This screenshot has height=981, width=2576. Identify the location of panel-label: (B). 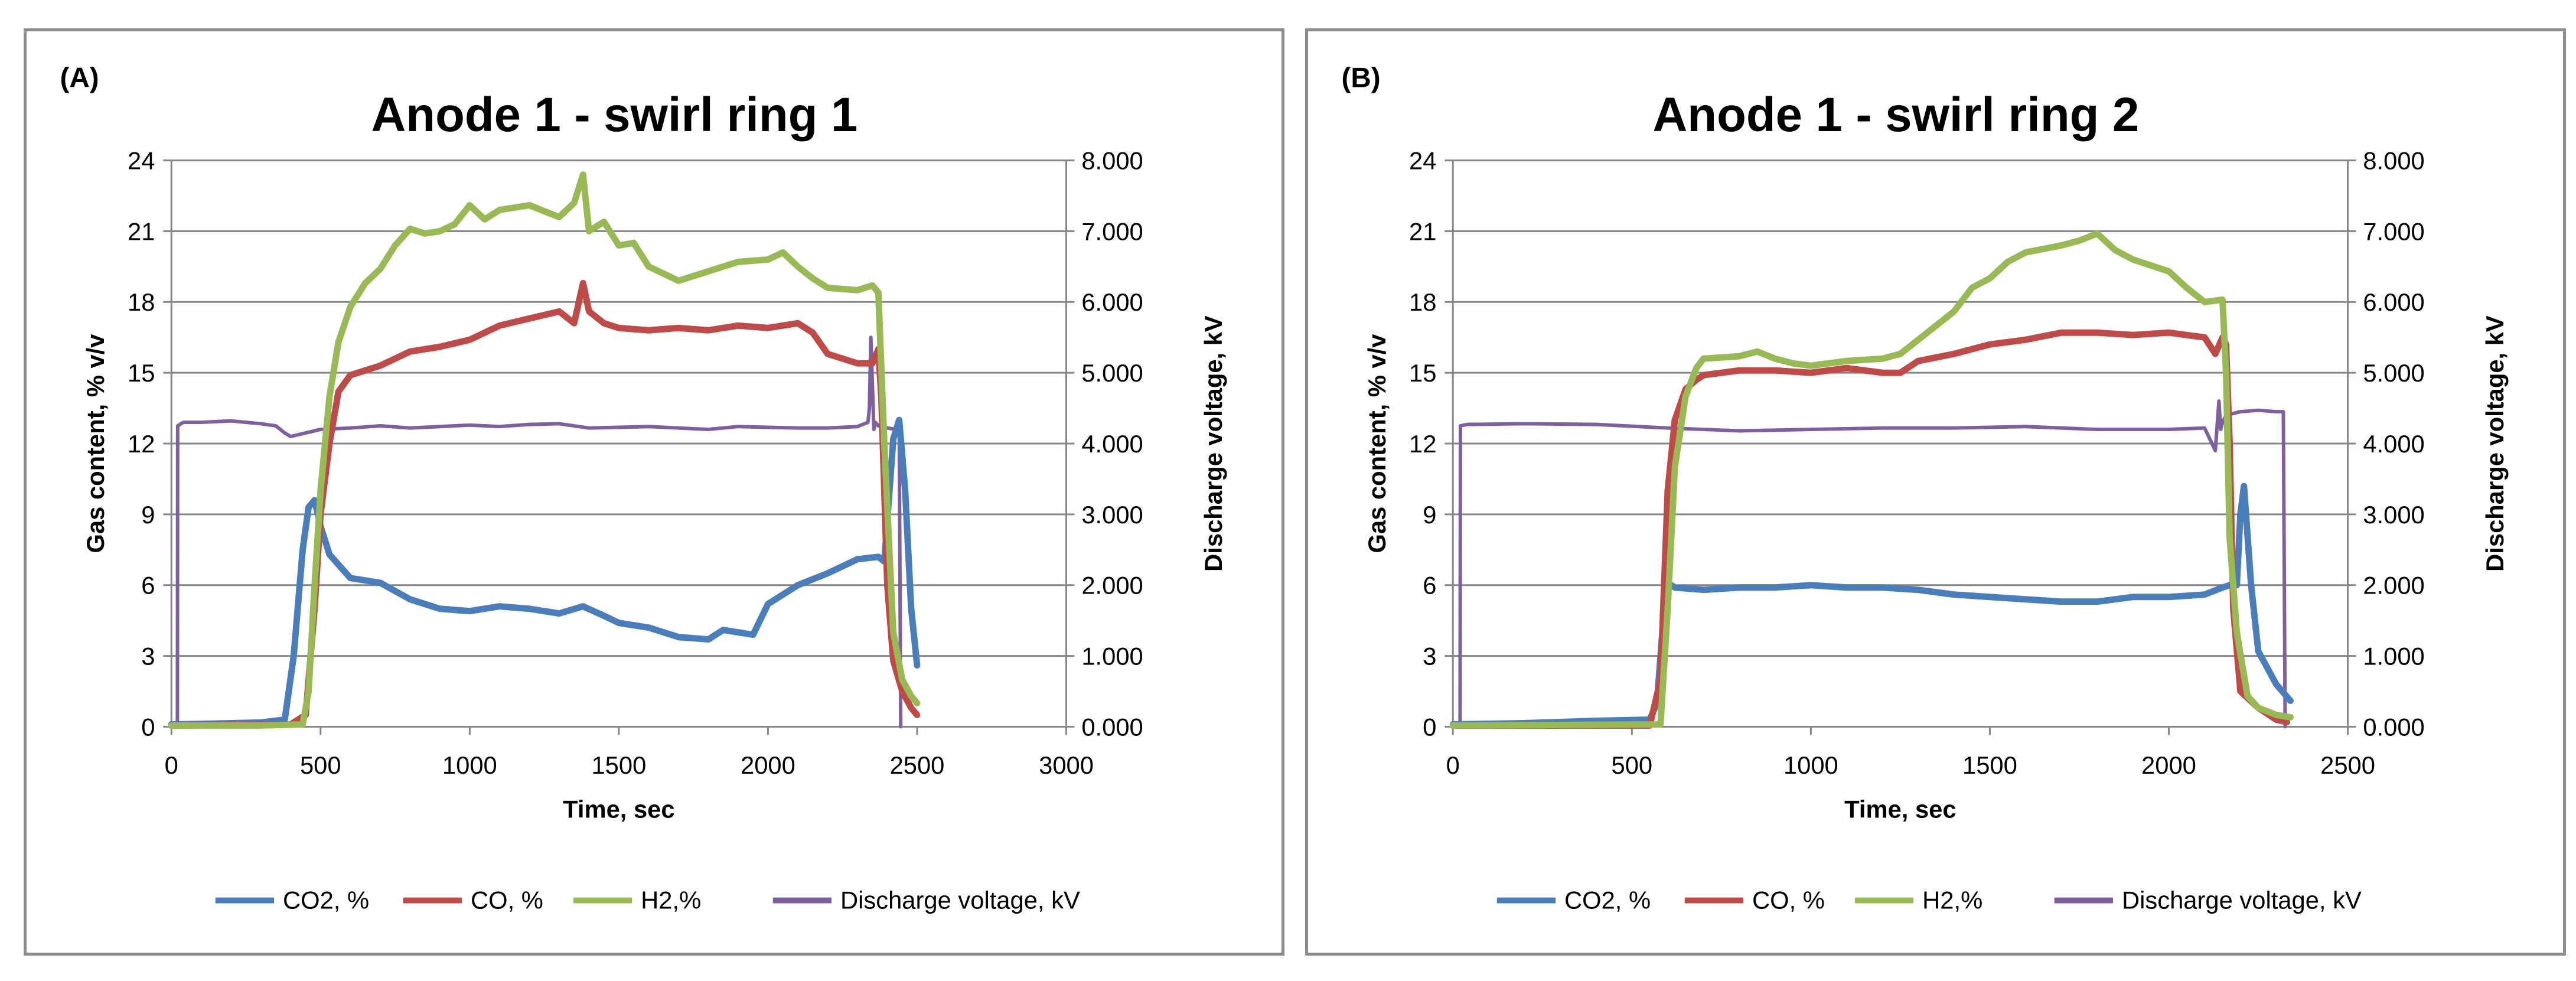
(1360, 77).